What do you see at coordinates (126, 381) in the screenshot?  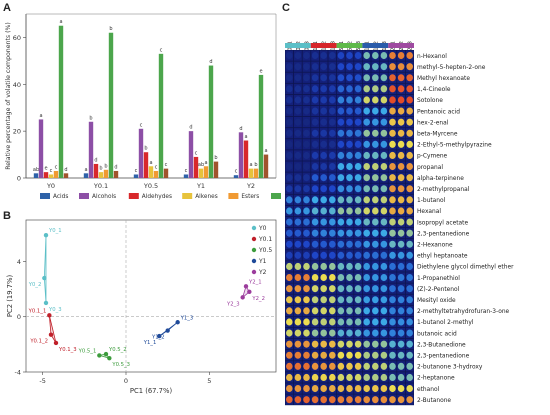 I see `x-tick-label: 0` at bounding box center [126, 381].